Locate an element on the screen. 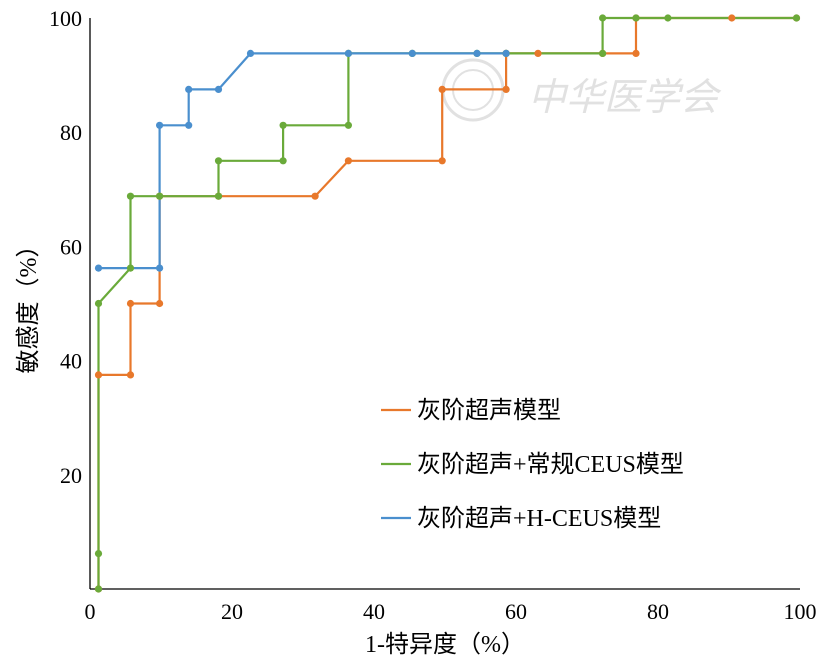 The width and height of the screenshot is (832, 670). x-tick-labels: 0 20 40 60 80 100 is located at coordinates (451, 611).